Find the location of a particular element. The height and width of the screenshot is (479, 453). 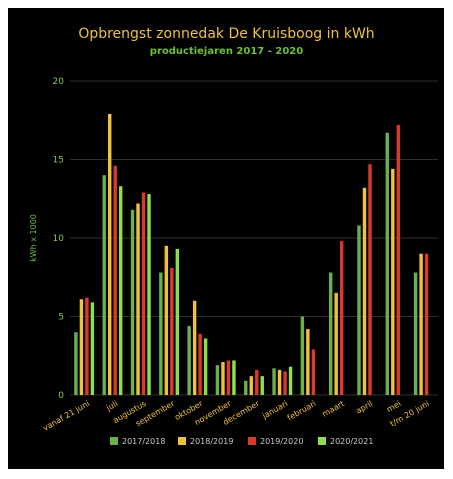

legend-label: 2019/2020 is located at coordinates (281, 441).